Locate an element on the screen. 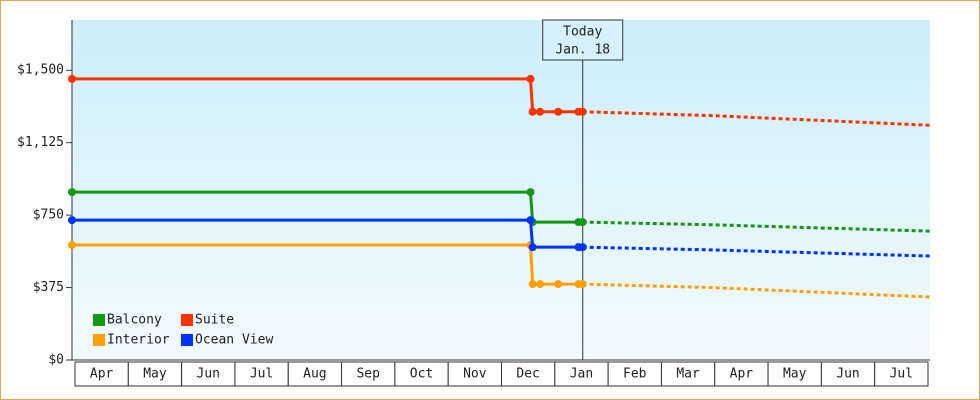 The width and height of the screenshot is (980, 400). x-tick-label: Jan is located at coordinates (581, 374).